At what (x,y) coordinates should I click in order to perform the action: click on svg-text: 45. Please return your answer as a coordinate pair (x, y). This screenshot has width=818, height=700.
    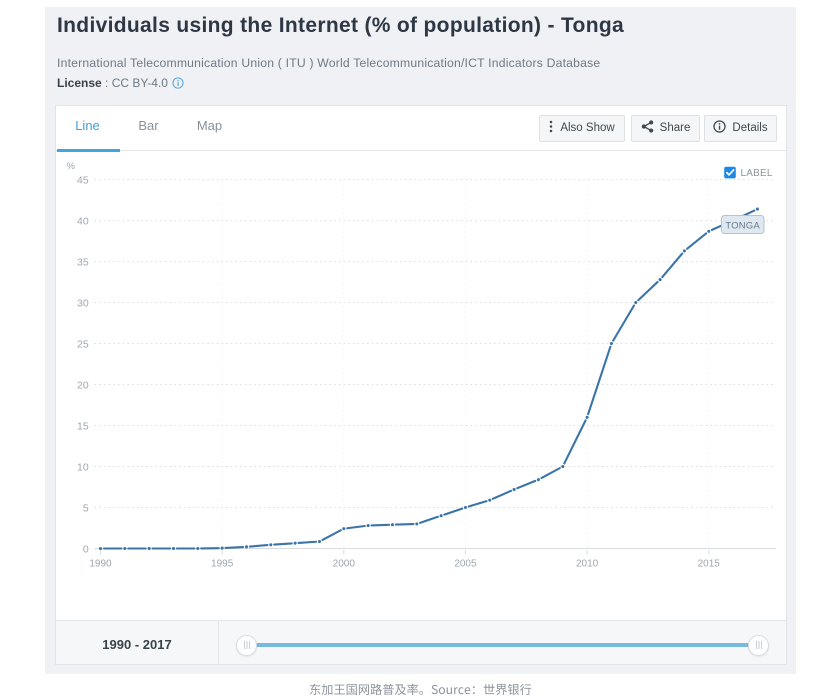
    Looking at the image, I should click on (83, 181).